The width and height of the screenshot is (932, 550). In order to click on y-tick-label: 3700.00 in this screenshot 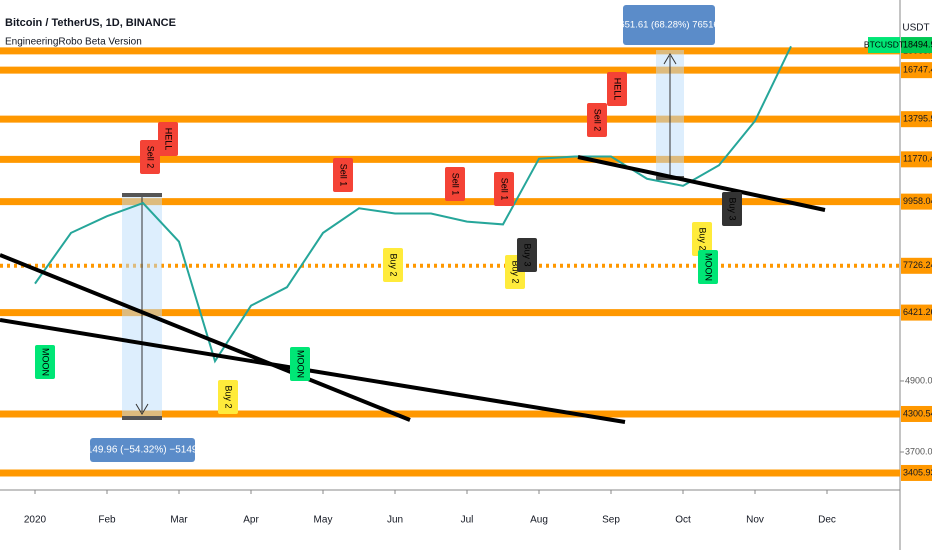, I will do `click(918, 451)`.